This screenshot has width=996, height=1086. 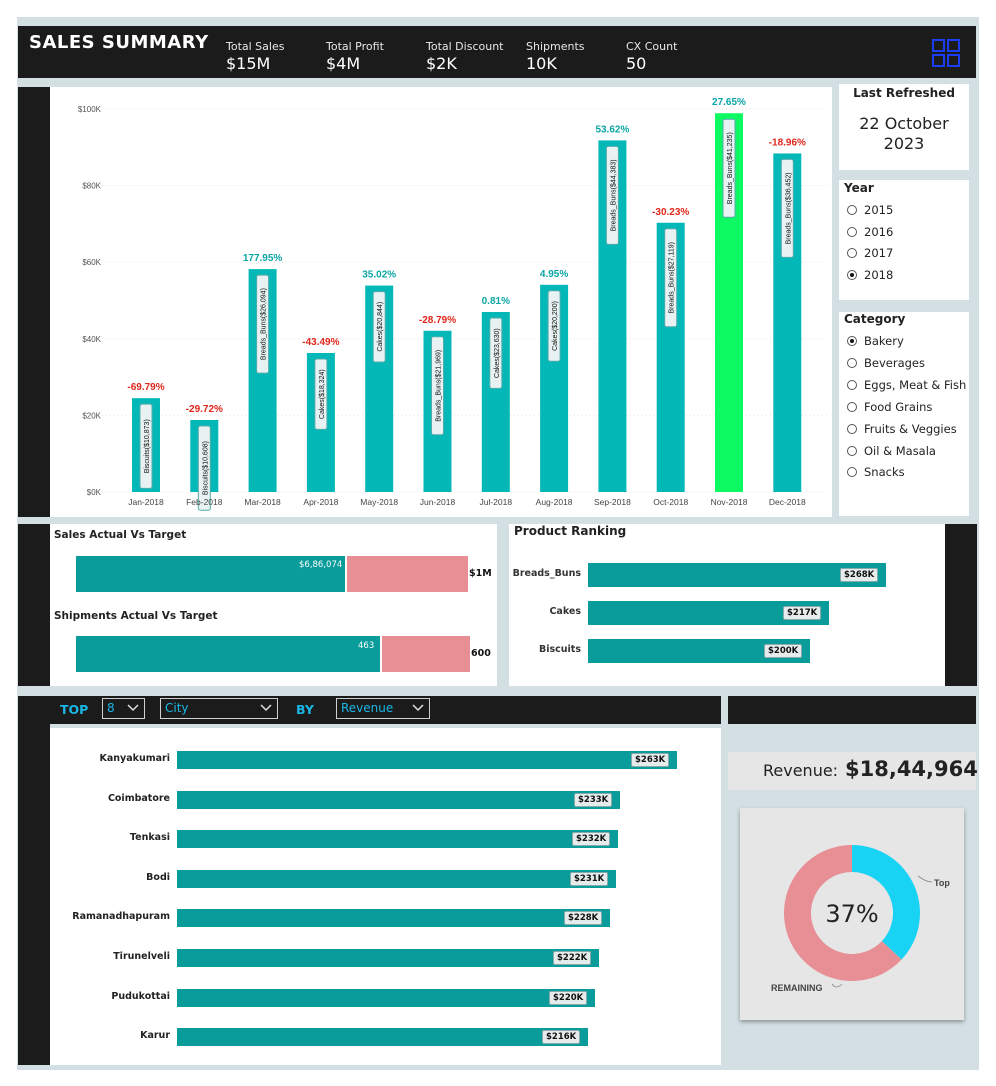 What do you see at coordinates (672, 277) in the screenshot?
I see `bar-inner-label-text: Breads_Buns($27,119)` at bounding box center [672, 277].